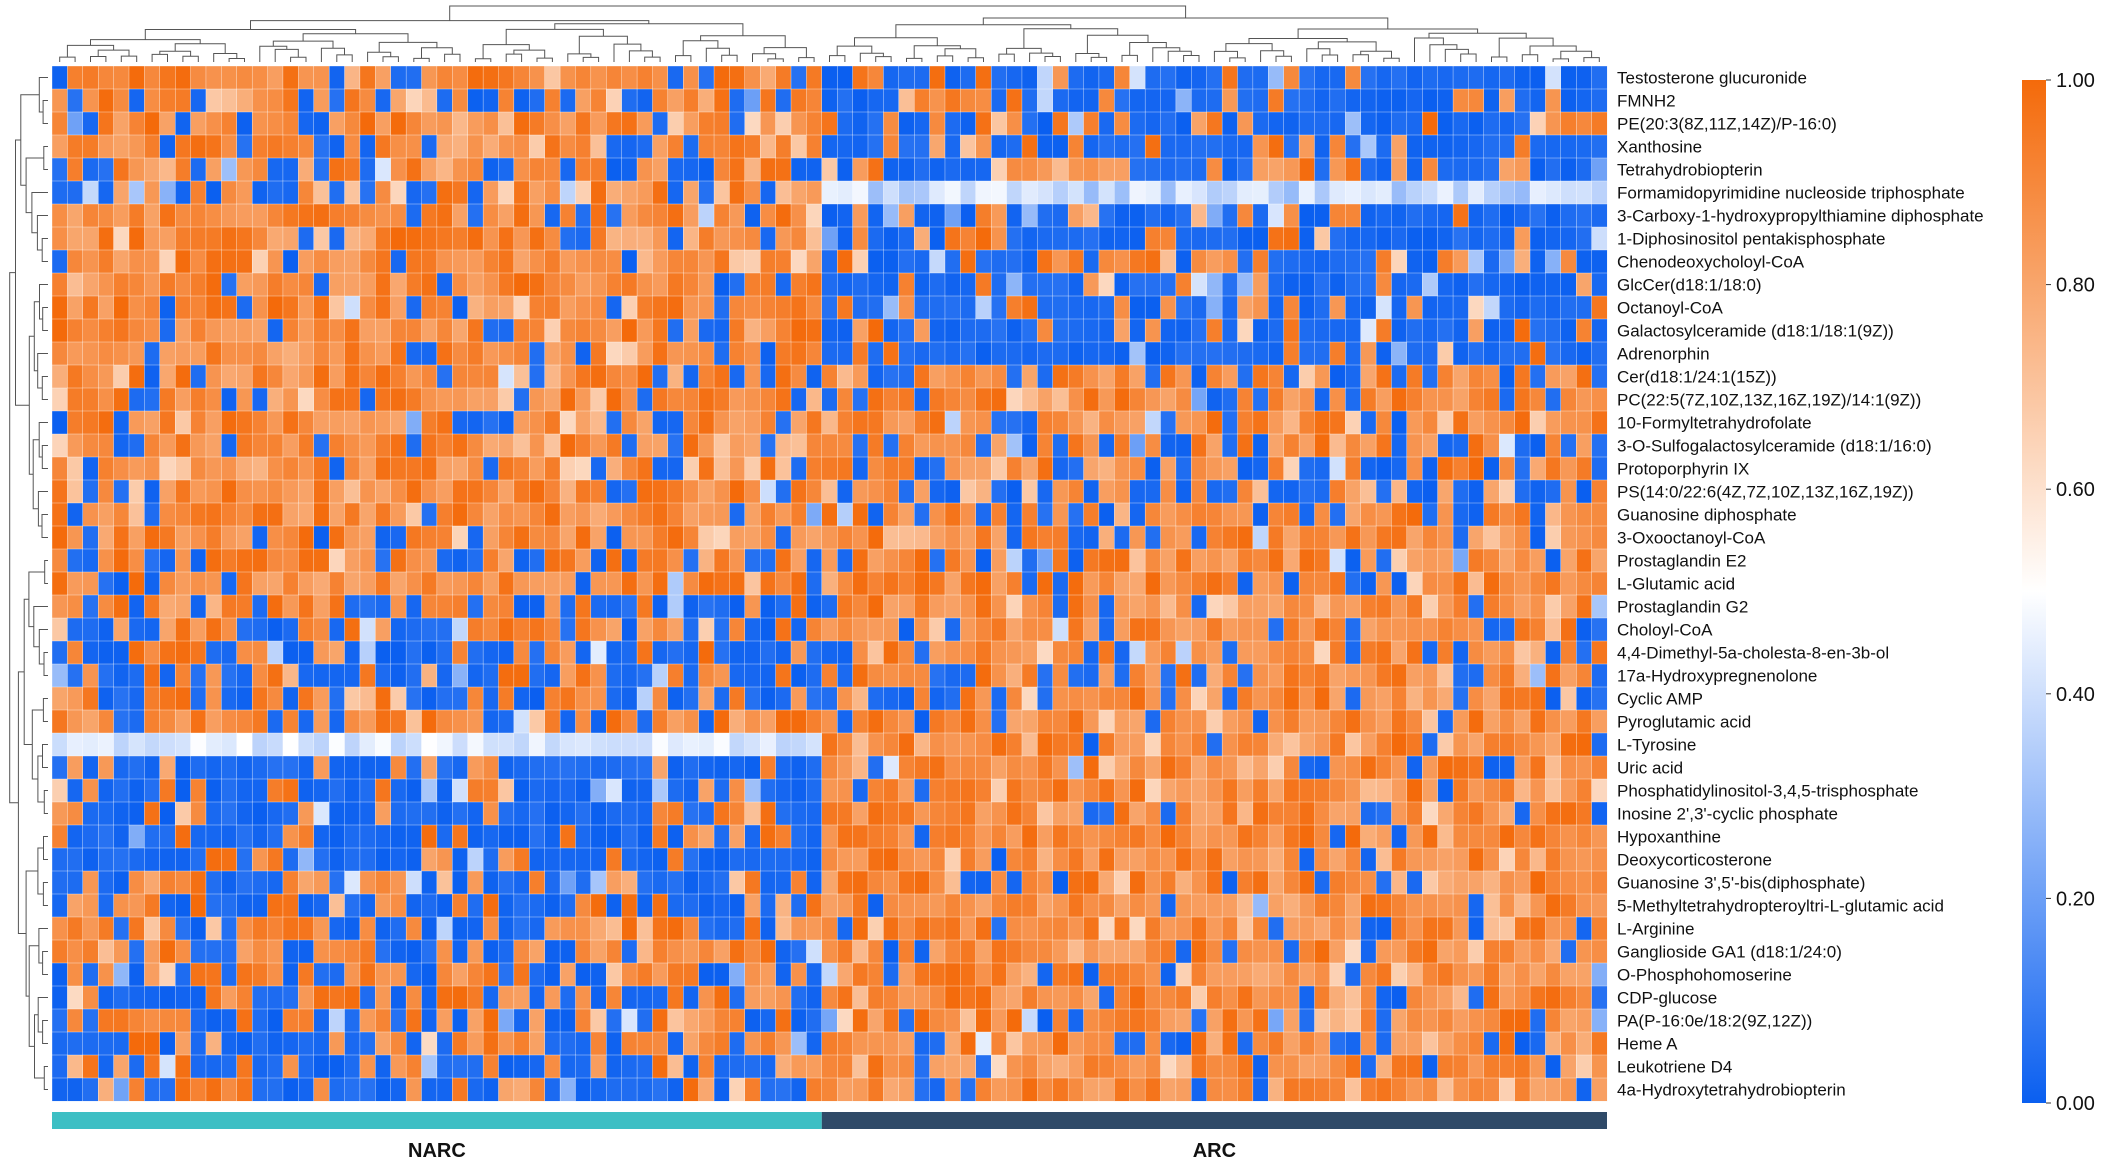 The height and width of the screenshot is (1166, 2102). What do you see at coordinates (883, 59) in the screenshot?
I see `dendrogram-branch` at bounding box center [883, 59].